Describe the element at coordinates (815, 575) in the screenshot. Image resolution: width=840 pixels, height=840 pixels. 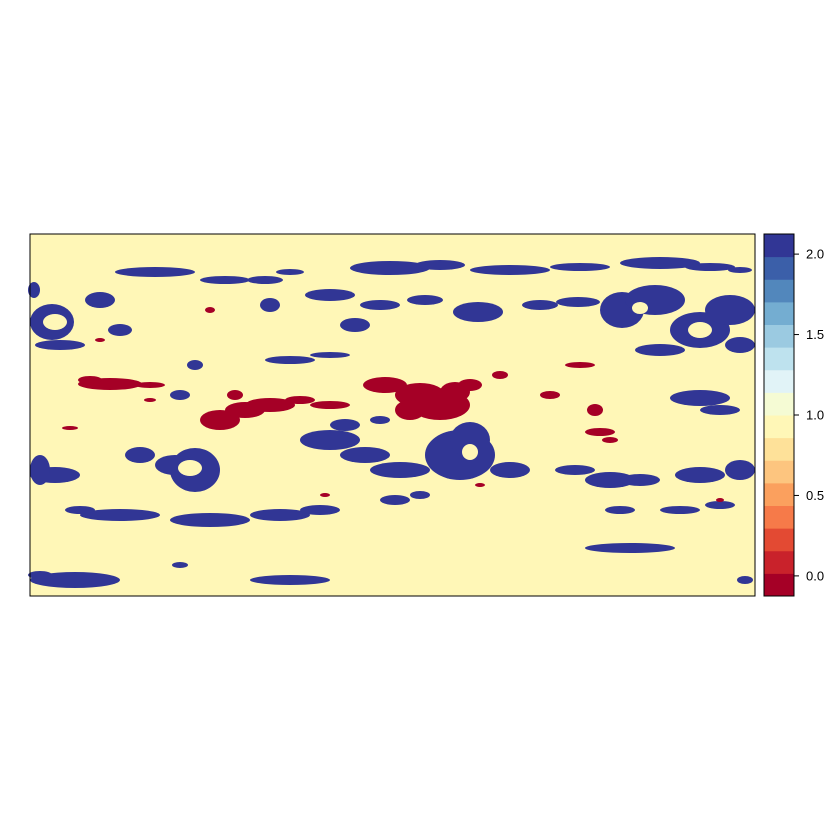
I see `colorbar-tick-label: 0.0` at that location.